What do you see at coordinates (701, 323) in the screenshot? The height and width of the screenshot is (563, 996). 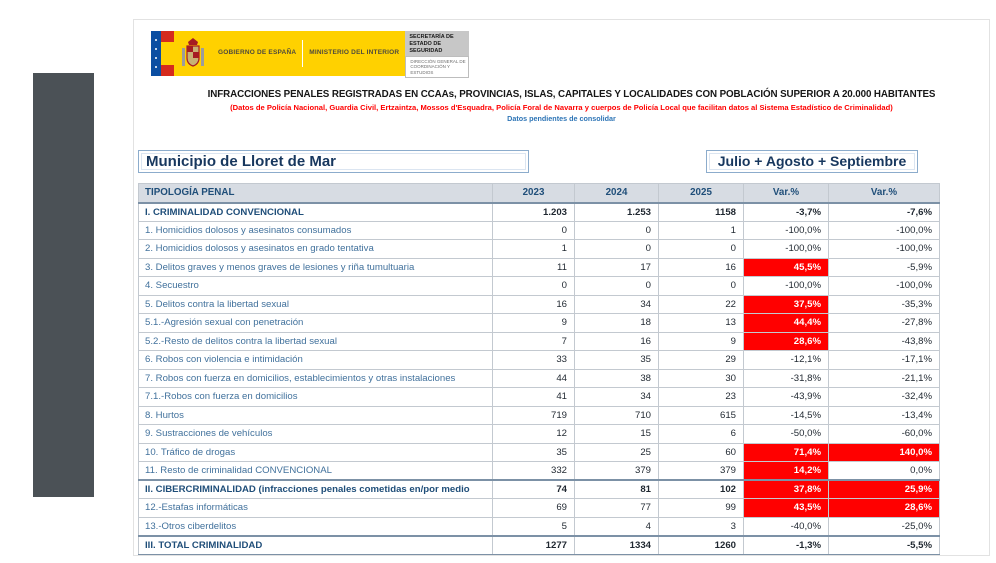 I see `value-2025: 13` at bounding box center [701, 323].